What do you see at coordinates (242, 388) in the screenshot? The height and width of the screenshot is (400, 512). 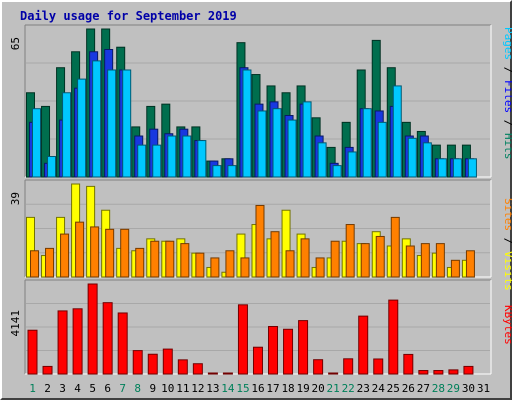 I see `x-tick-label-15: 15` at bounding box center [242, 388].